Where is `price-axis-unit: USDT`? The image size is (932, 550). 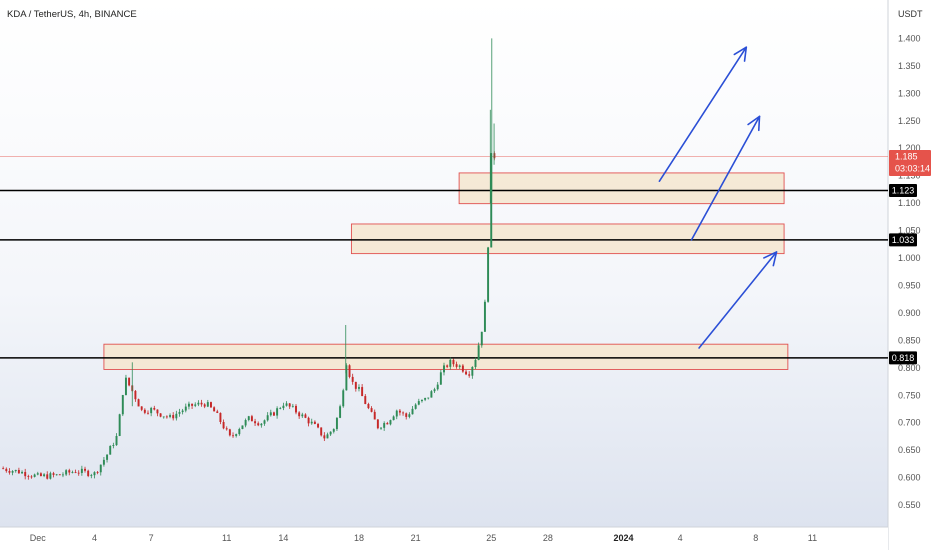 price-axis-unit: USDT is located at coordinates (910, 14).